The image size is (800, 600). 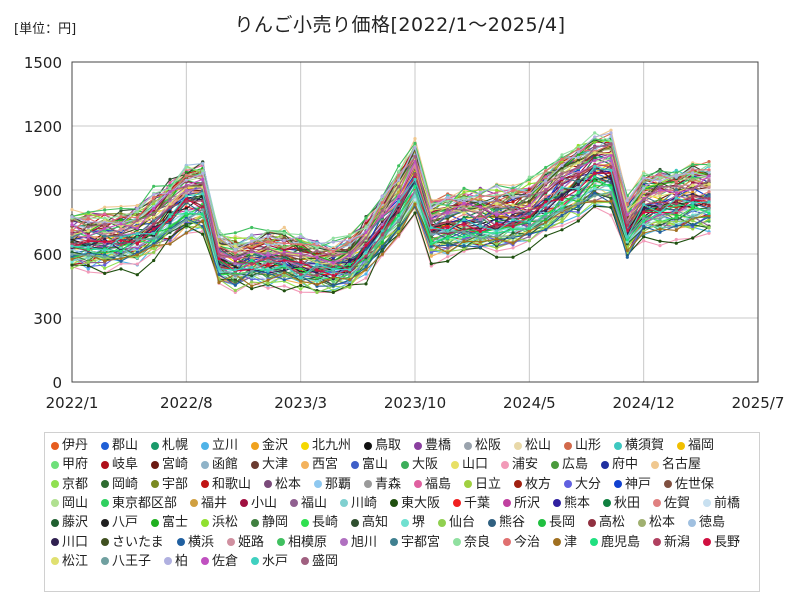 What do you see at coordinates (521, 503) in the screenshot?
I see `legend-item: 所沢` at bounding box center [521, 503].